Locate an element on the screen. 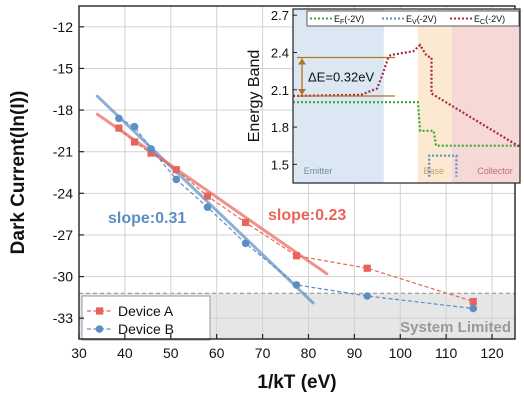 This screenshot has height=397, width=524. x-tick-label: 110 is located at coordinates (446, 353).